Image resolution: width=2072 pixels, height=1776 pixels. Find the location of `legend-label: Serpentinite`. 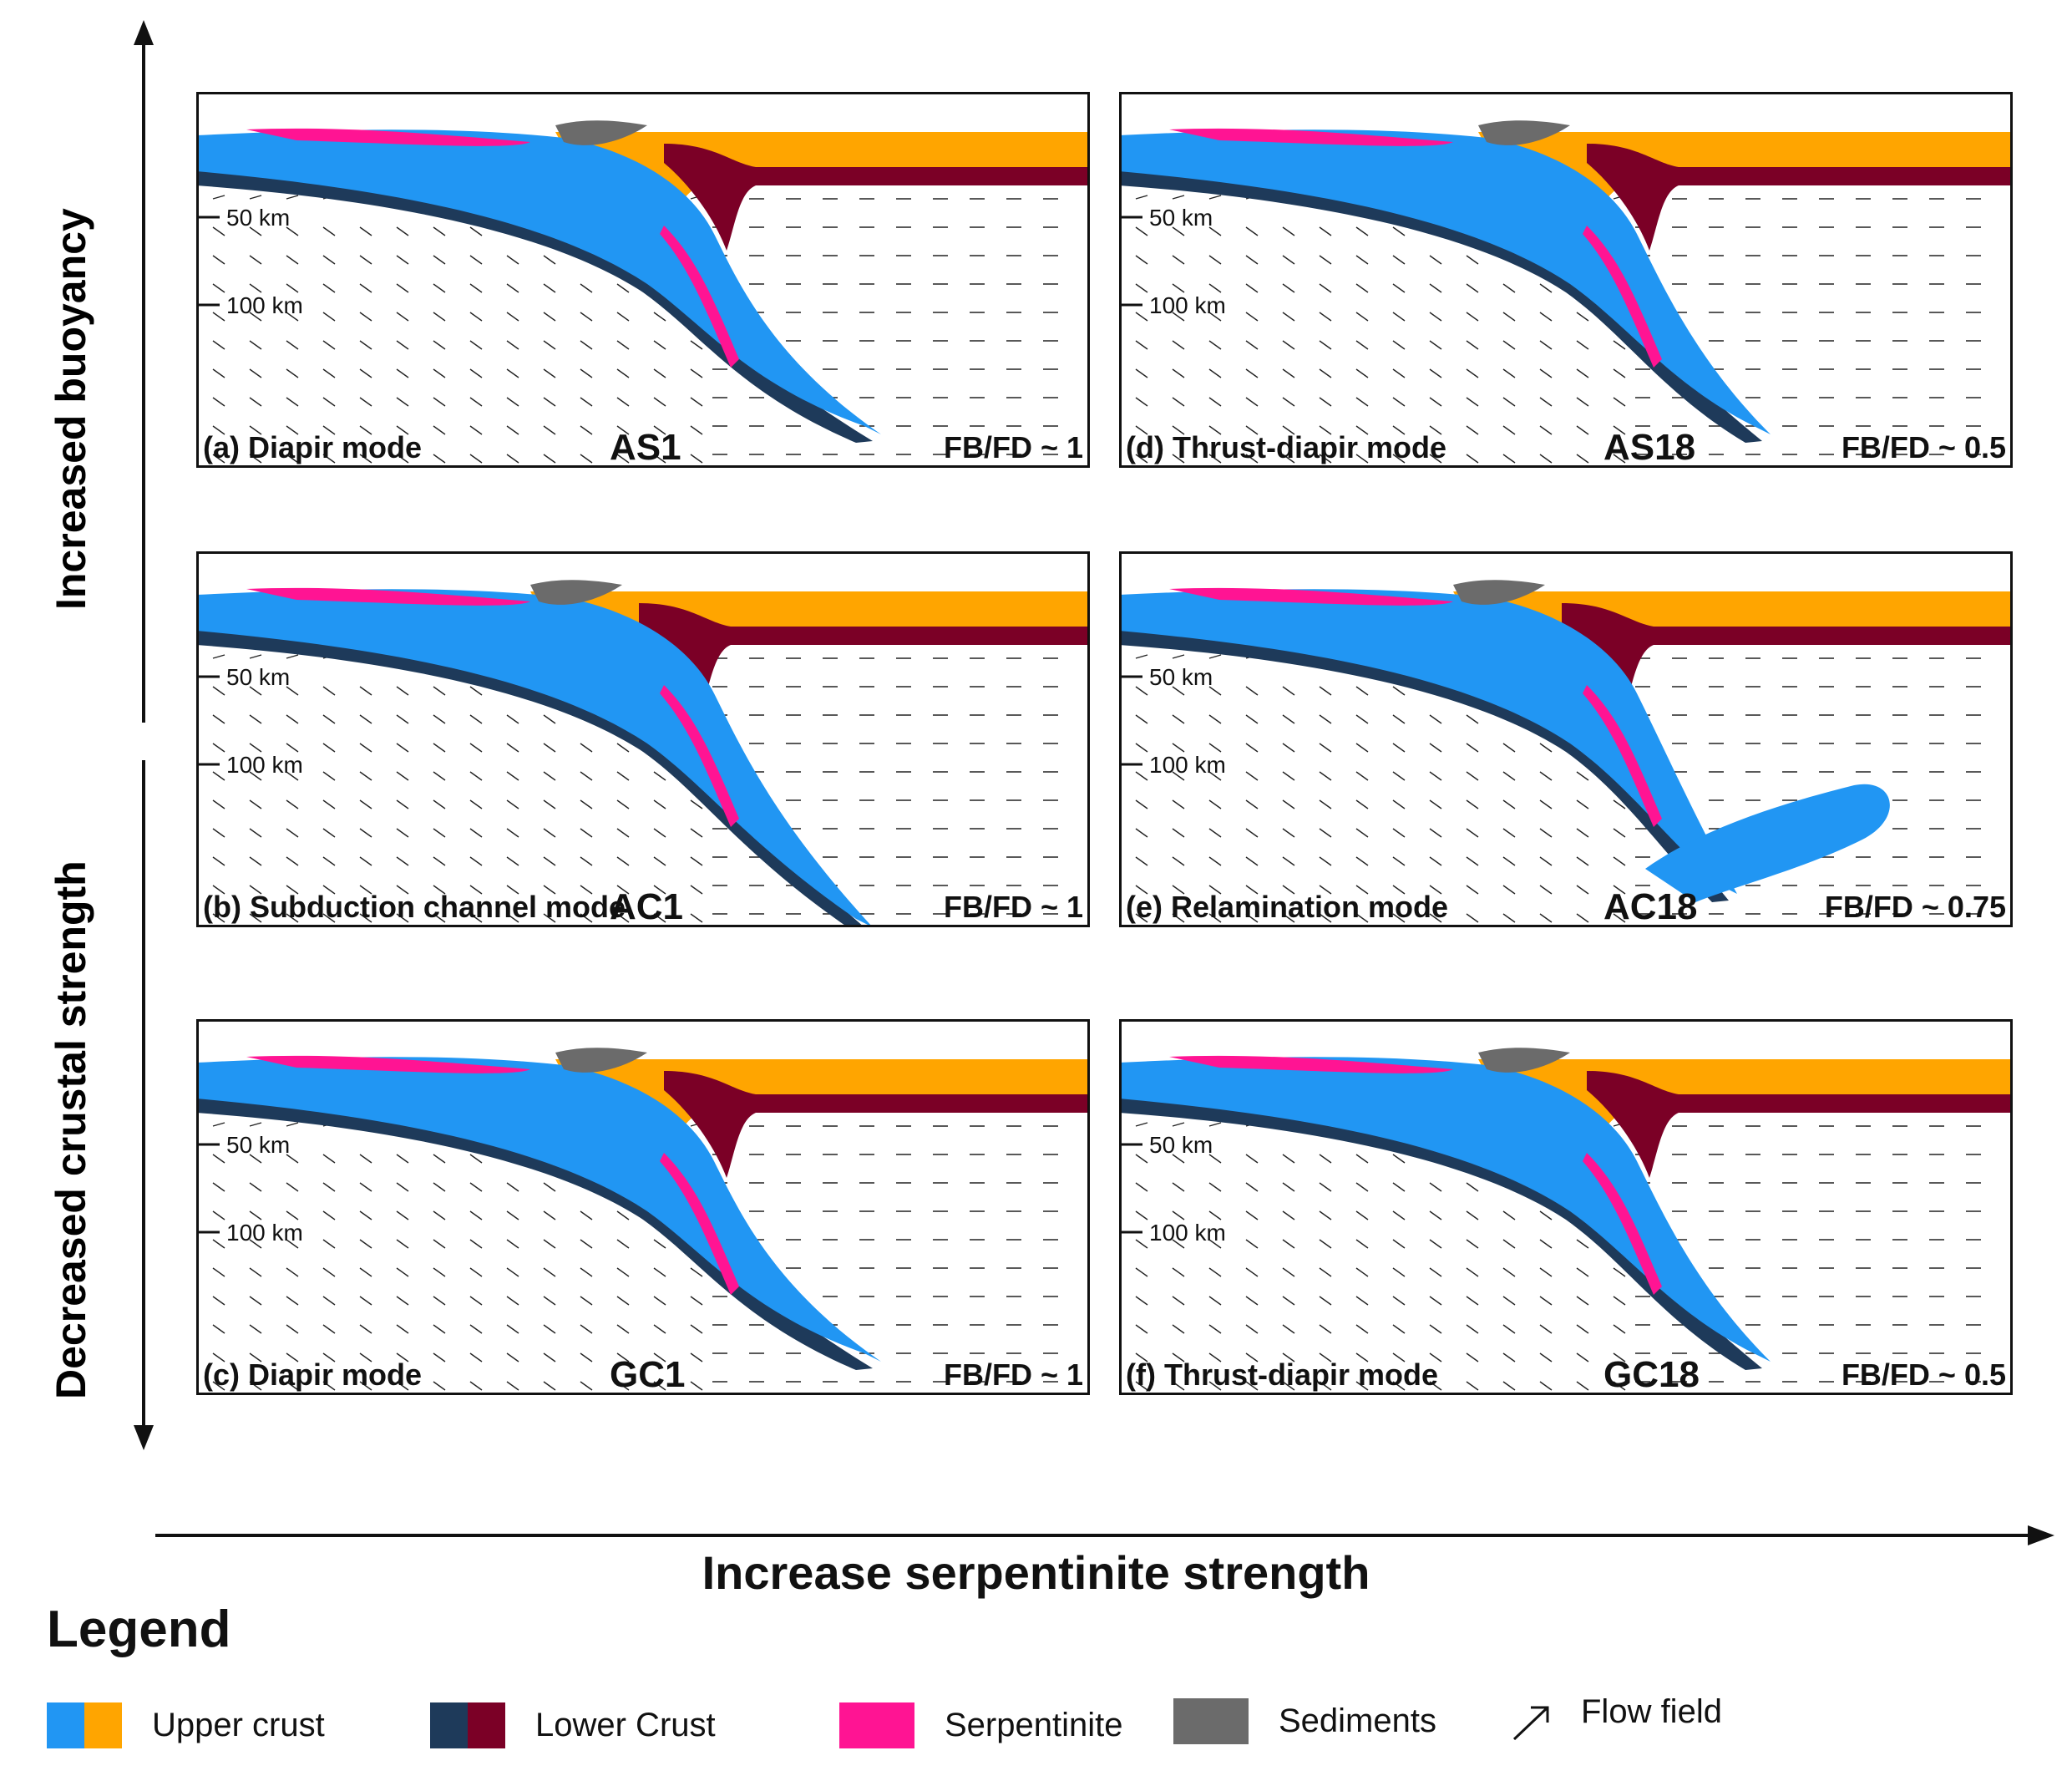

legend-label: Serpentinite is located at coordinates (1034, 1724).